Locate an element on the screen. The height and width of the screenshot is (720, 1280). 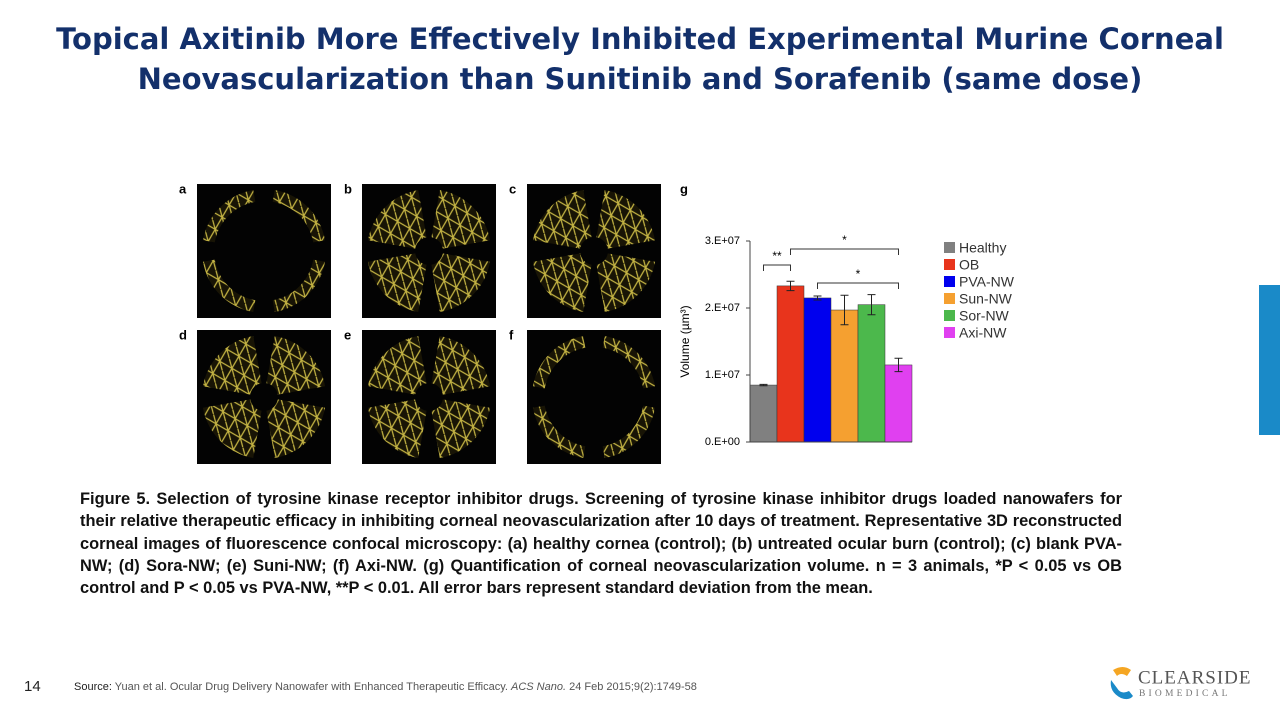
panel-label: c is located at coordinates (512, 188).